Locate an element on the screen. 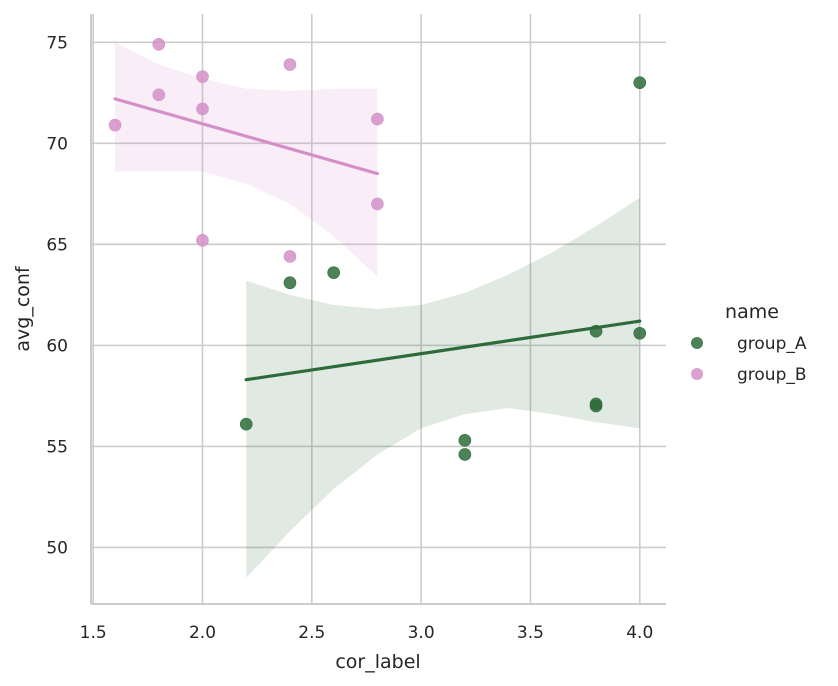 This screenshot has height=686, width=838. regression-line-group_A is located at coordinates (443, 350).